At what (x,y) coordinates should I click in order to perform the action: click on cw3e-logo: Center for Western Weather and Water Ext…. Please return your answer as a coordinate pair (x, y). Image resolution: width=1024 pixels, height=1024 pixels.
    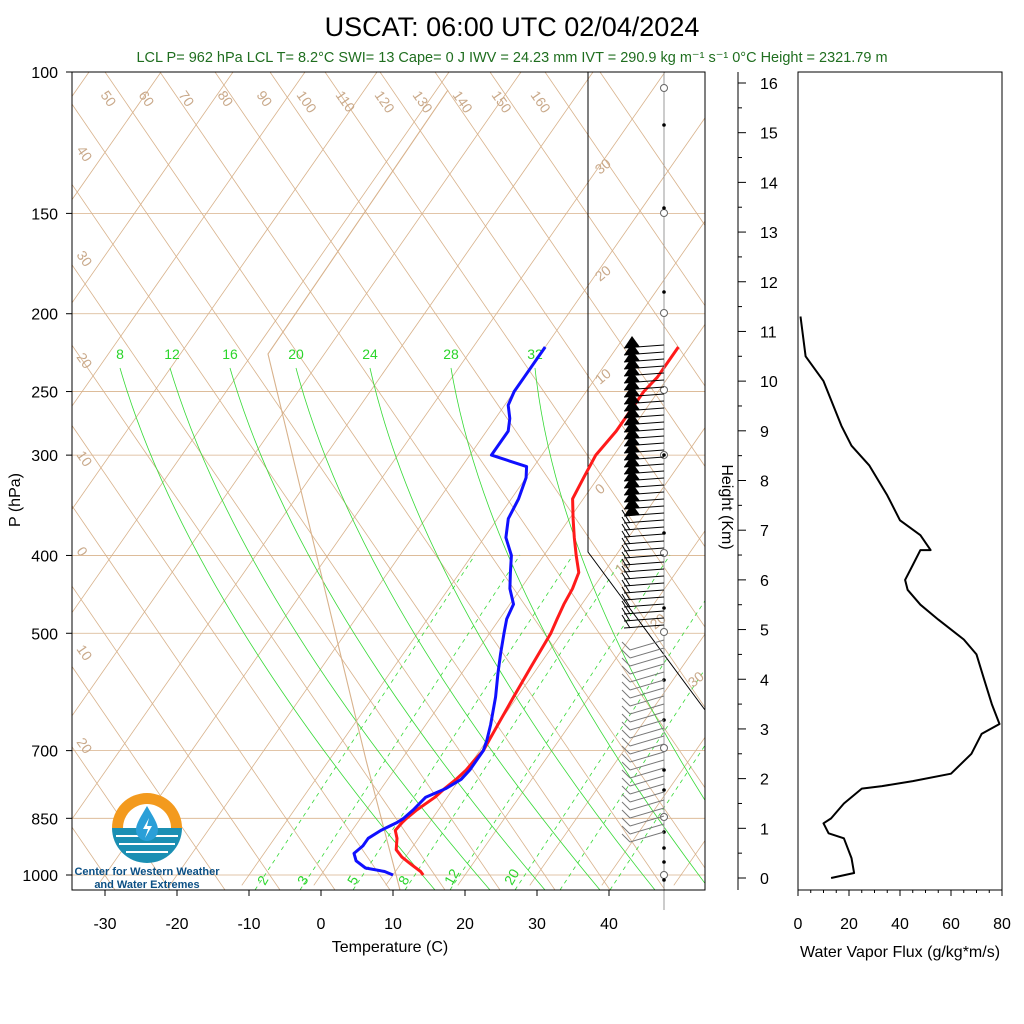
    Looking at the image, I should click on (147, 842).